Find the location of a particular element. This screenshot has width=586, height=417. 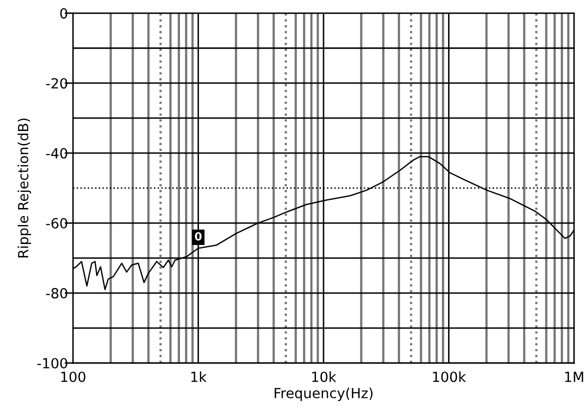

y-tick-label: 0 is located at coordinates (64, 13).